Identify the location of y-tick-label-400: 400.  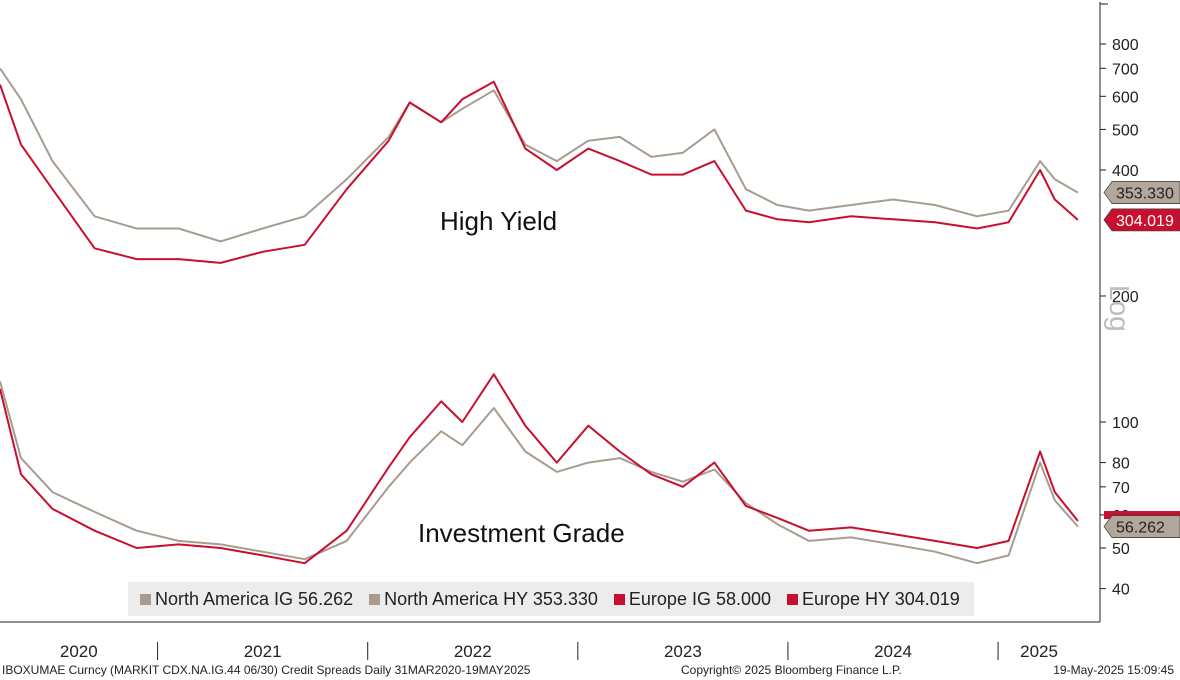
(1125, 171).